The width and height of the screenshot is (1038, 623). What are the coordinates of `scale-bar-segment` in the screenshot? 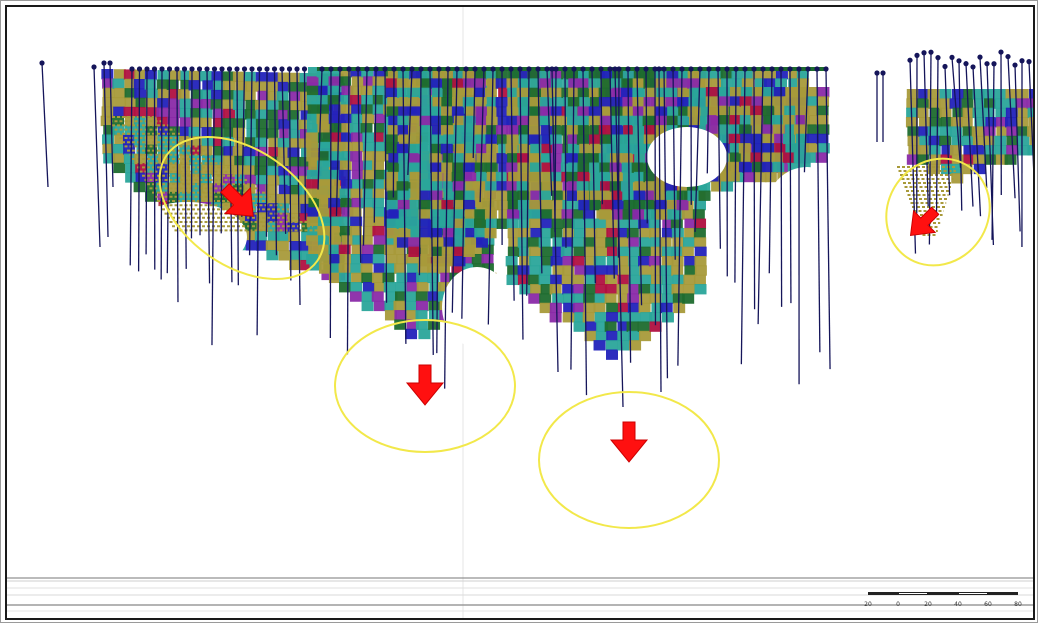 It's located at (943, 593).